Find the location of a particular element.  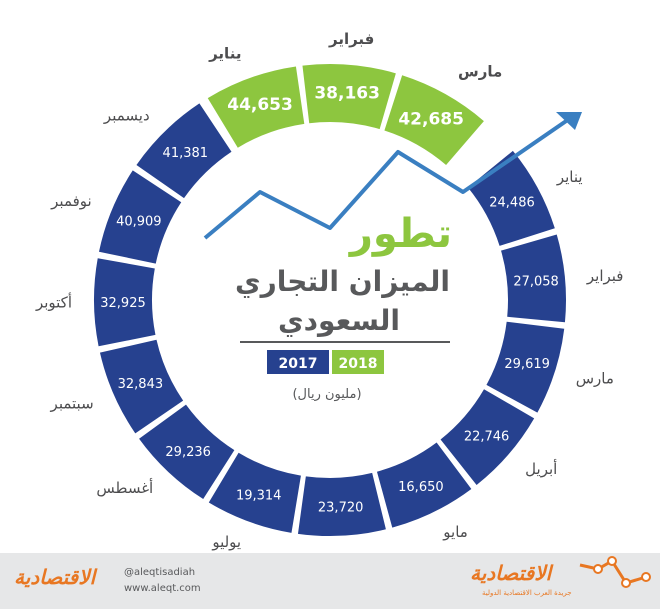

value-label-2017-4: 16,650 is located at coordinates (421, 487).